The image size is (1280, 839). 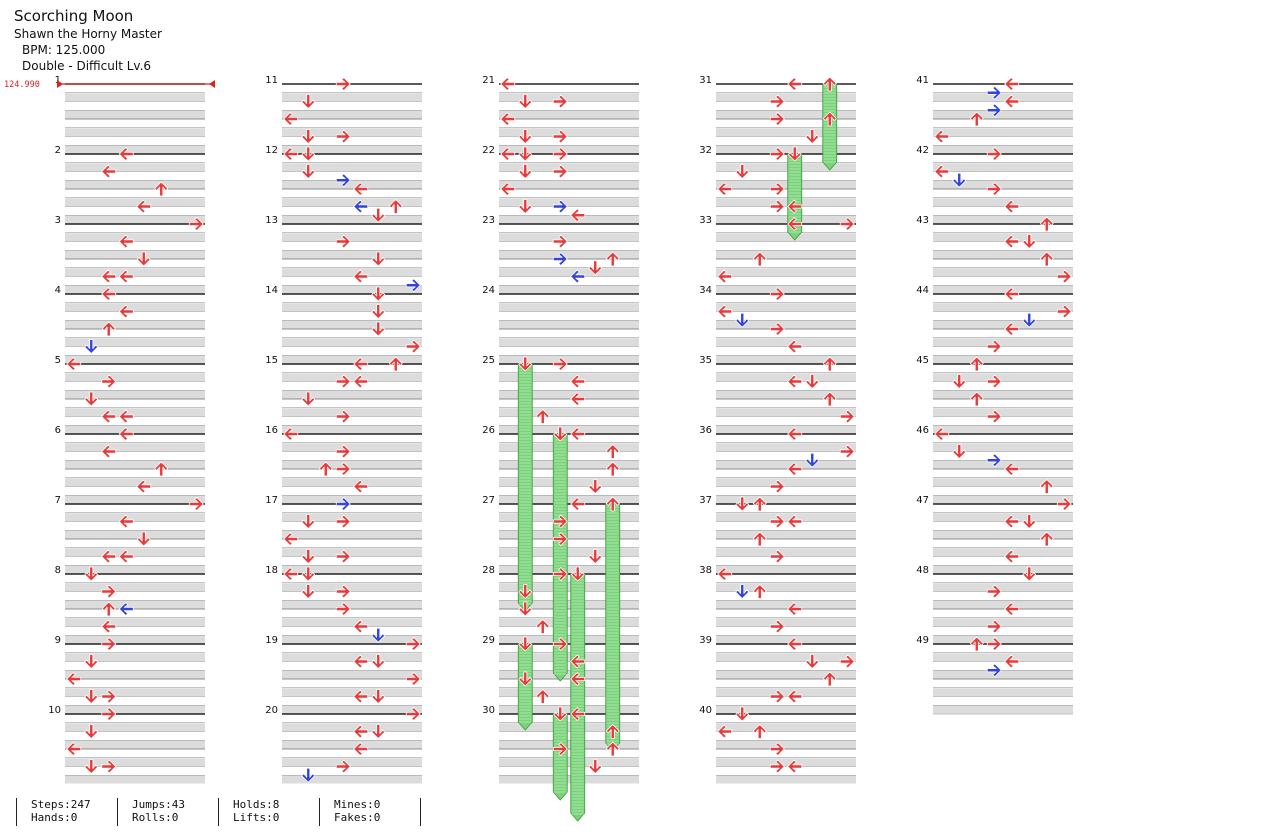 What do you see at coordinates (130, 114) in the screenshot?
I see `measure-1: 1` at bounding box center [130, 114].